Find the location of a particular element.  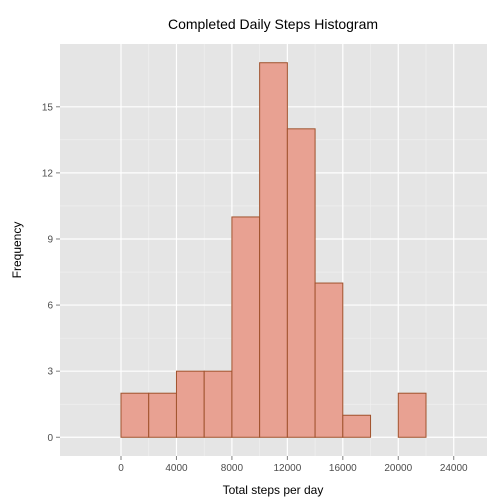

x-tick-label: 8000 is located at coordinates (232, 468).